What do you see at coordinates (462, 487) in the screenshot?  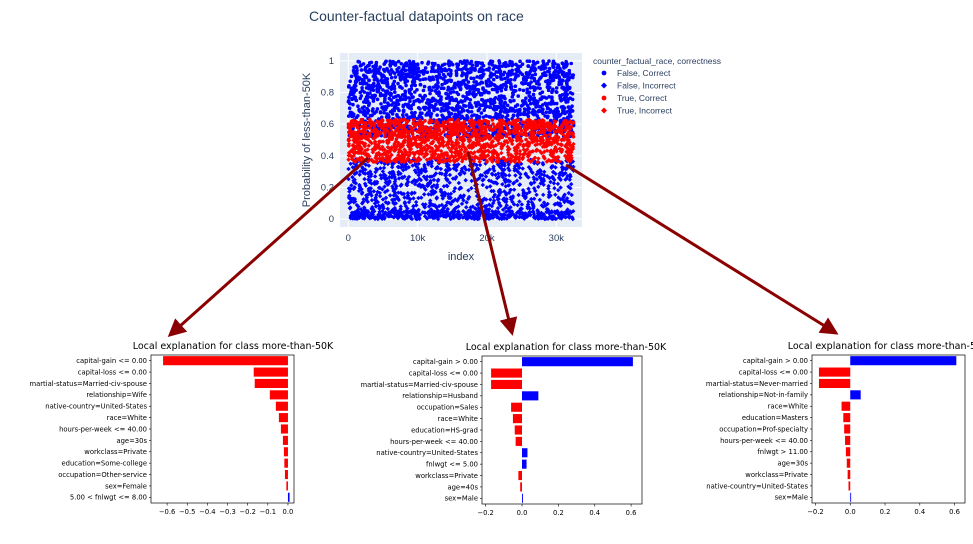 I see `feature-label: age=40s` at bounding box center [462, 487].